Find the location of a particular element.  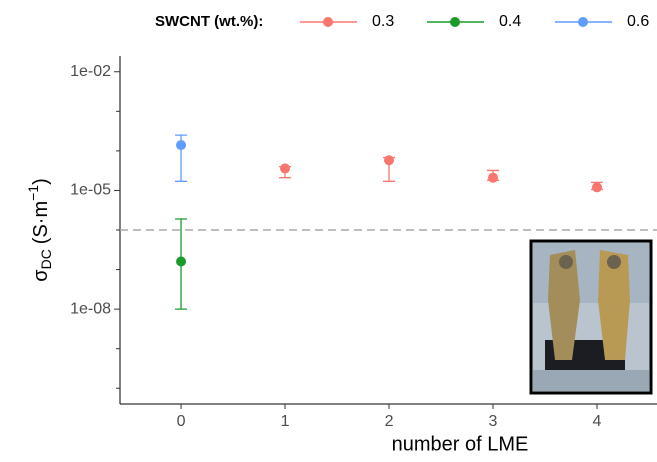

x-tick-label: 4 is located at coordinates (597, 421).